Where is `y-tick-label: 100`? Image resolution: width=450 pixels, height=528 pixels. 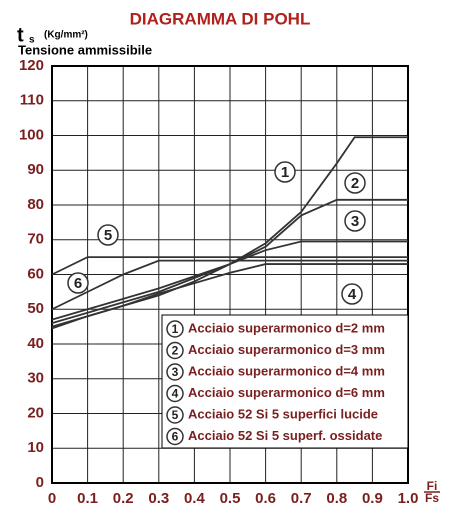
y-tick-label: 100 is located at coordinates (31, 134).